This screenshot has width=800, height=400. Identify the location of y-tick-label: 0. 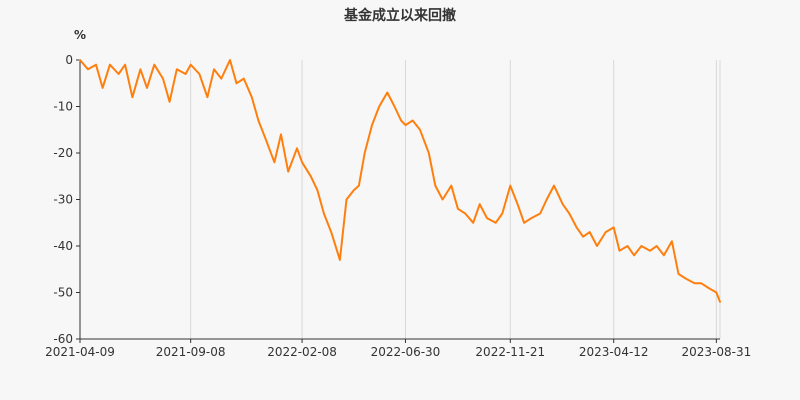
(69, 60).